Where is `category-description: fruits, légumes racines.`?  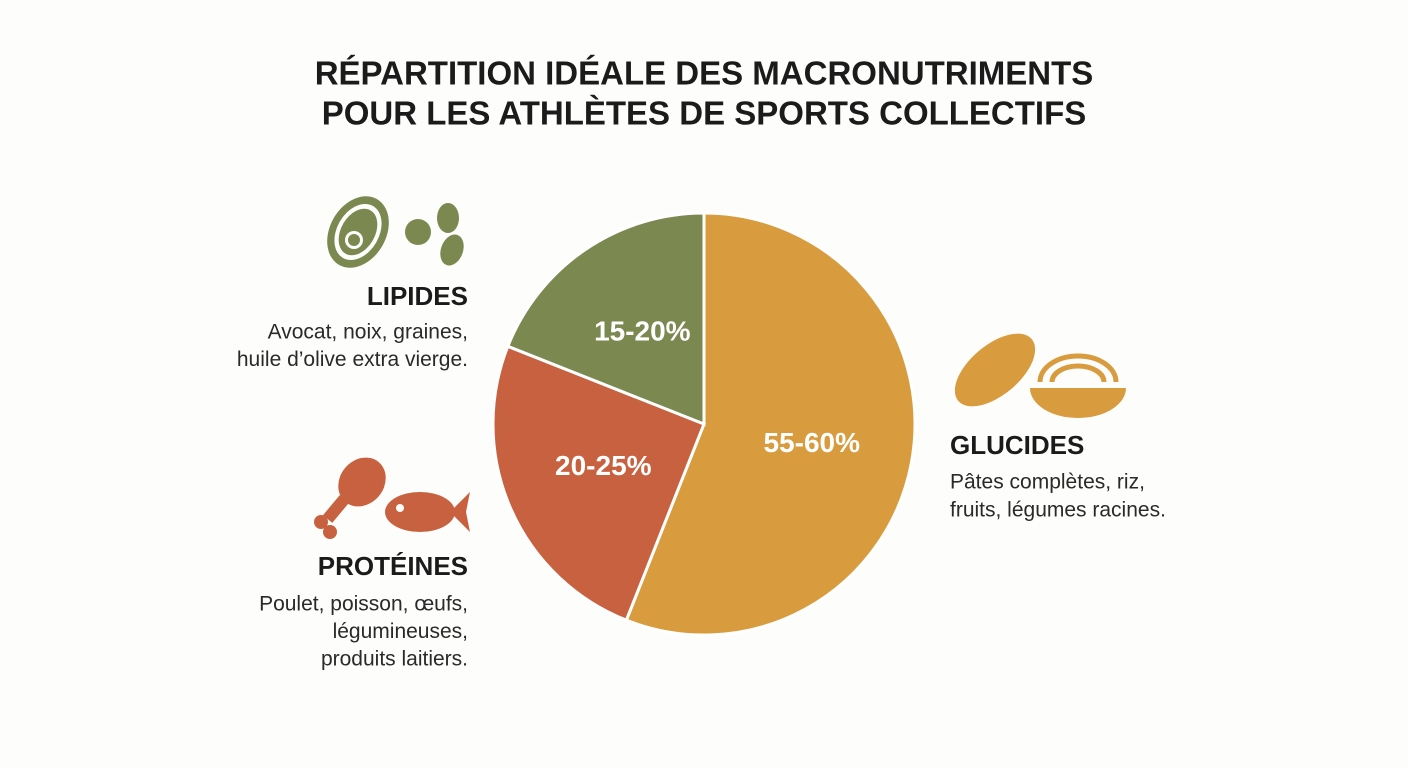 category-description: fruits, légumes racines. is located at coordinates (1058, 510).